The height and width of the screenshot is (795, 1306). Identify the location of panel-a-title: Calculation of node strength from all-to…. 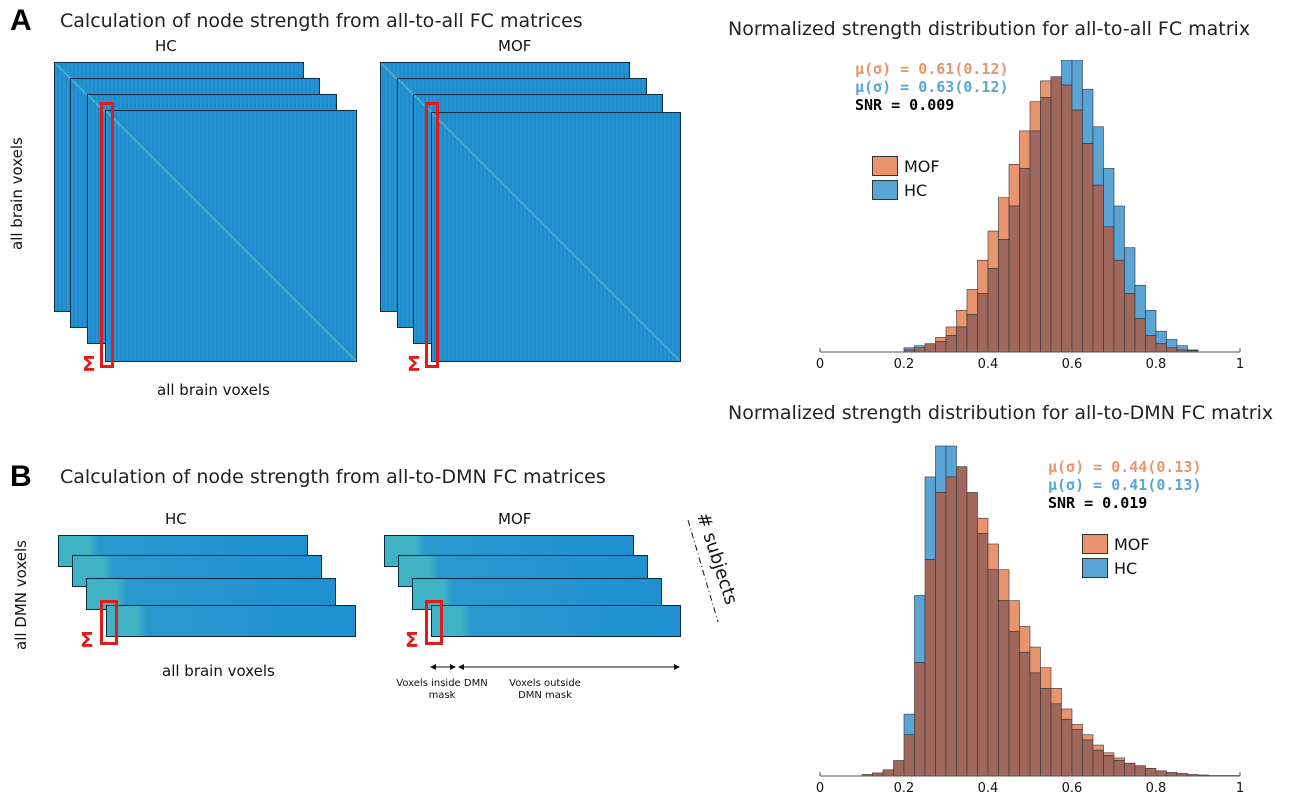
(321, 21).